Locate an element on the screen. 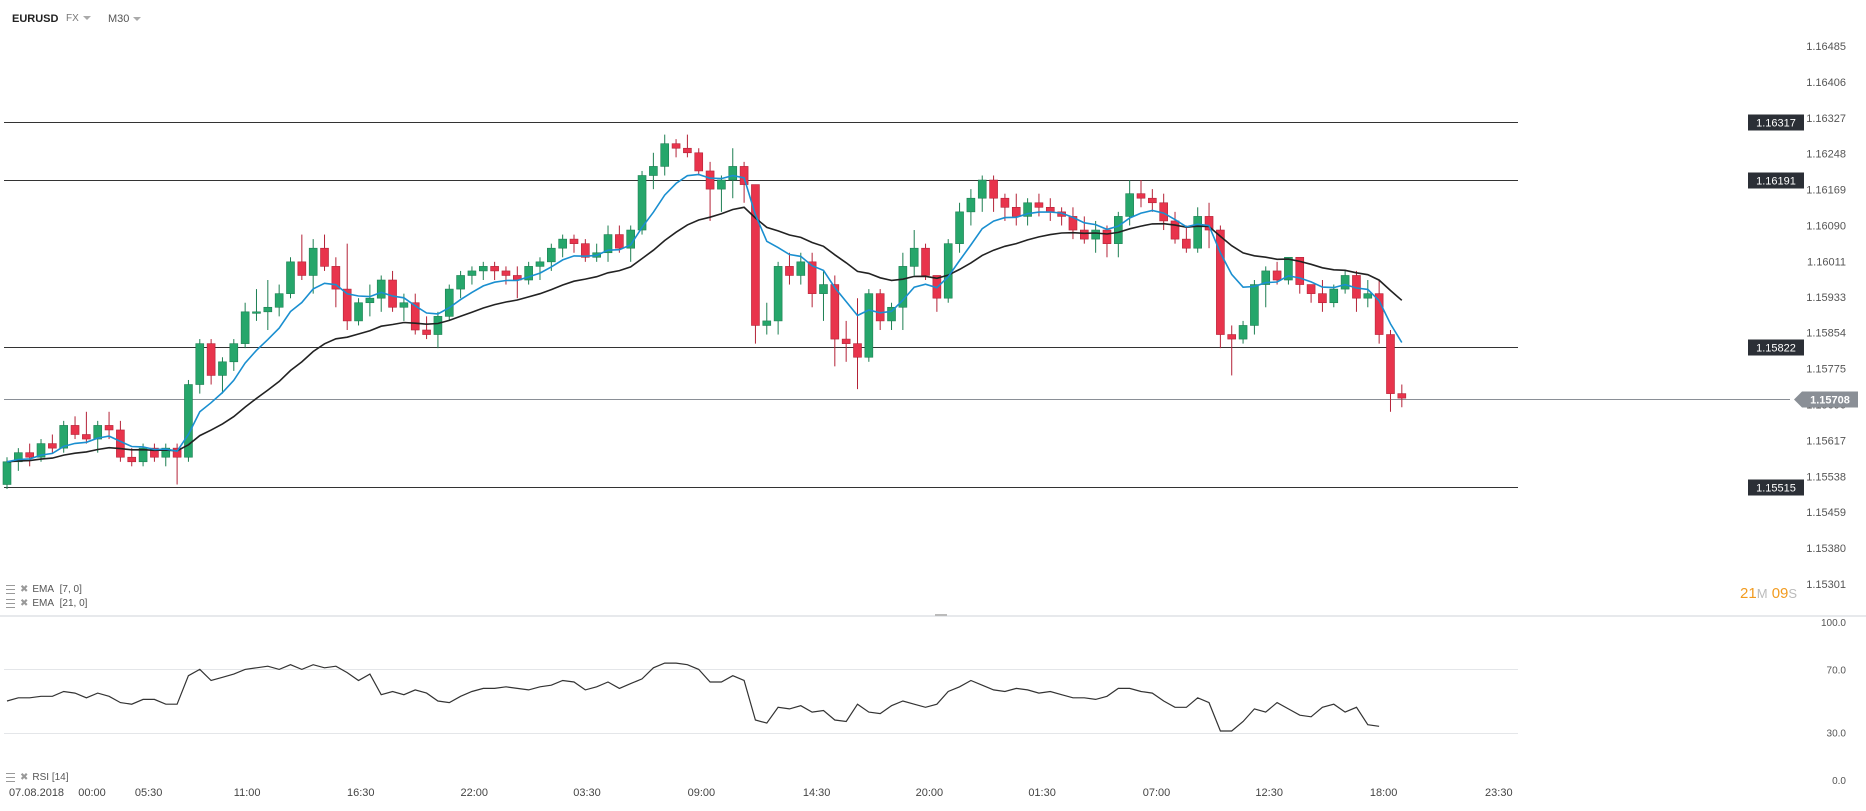 Image resolution: width=1866 pixels, height=811 pixels. time-start-date: 07.08.2018 is located at coordinates (36, 793).